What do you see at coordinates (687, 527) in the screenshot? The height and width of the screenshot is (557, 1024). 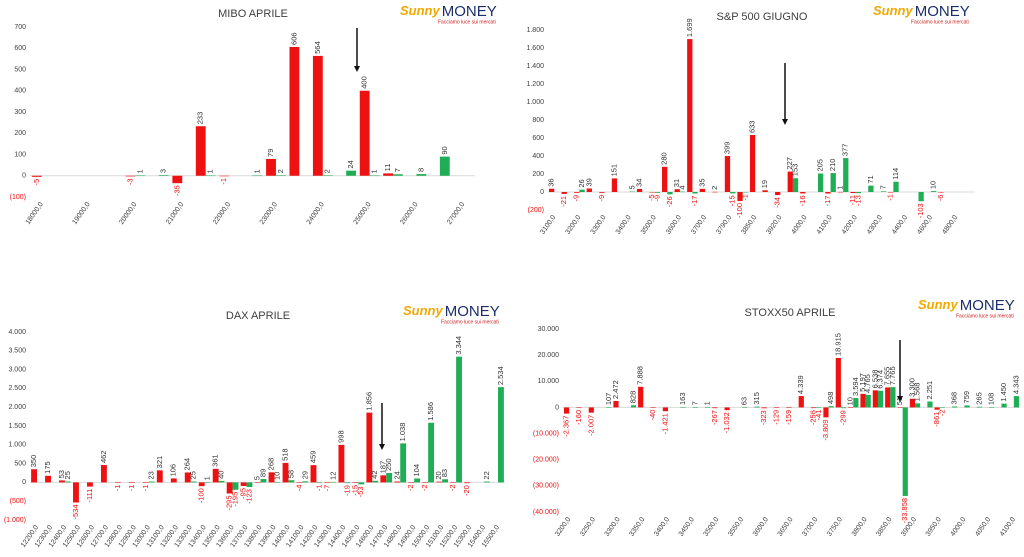 I see `x-tick-label: 3450,0` at bounding box center [687, 527].